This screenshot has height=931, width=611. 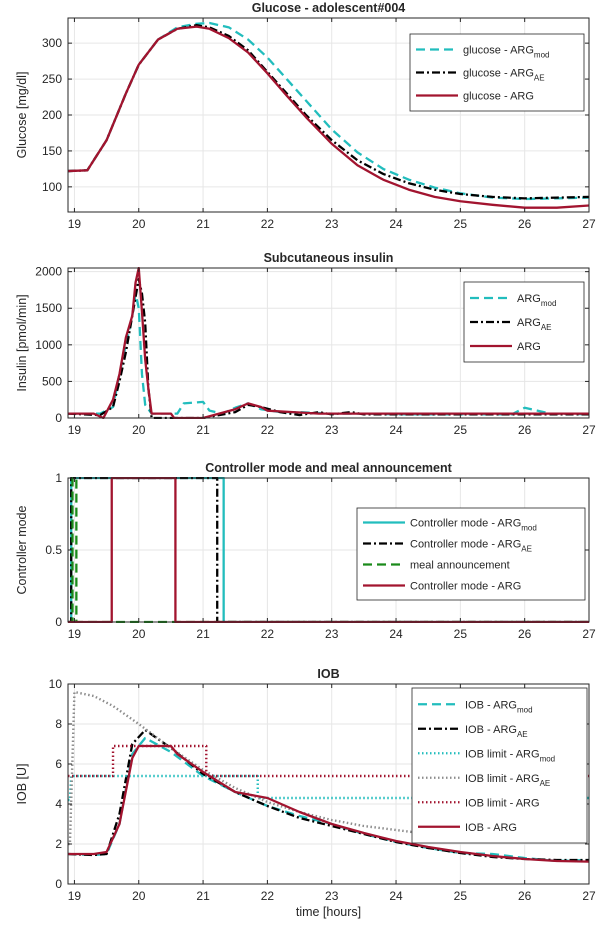 What do you see at coordinates (52, 115) in the screenshot?
I see `y-tick-label: 200` at bounding box center [52, 115].